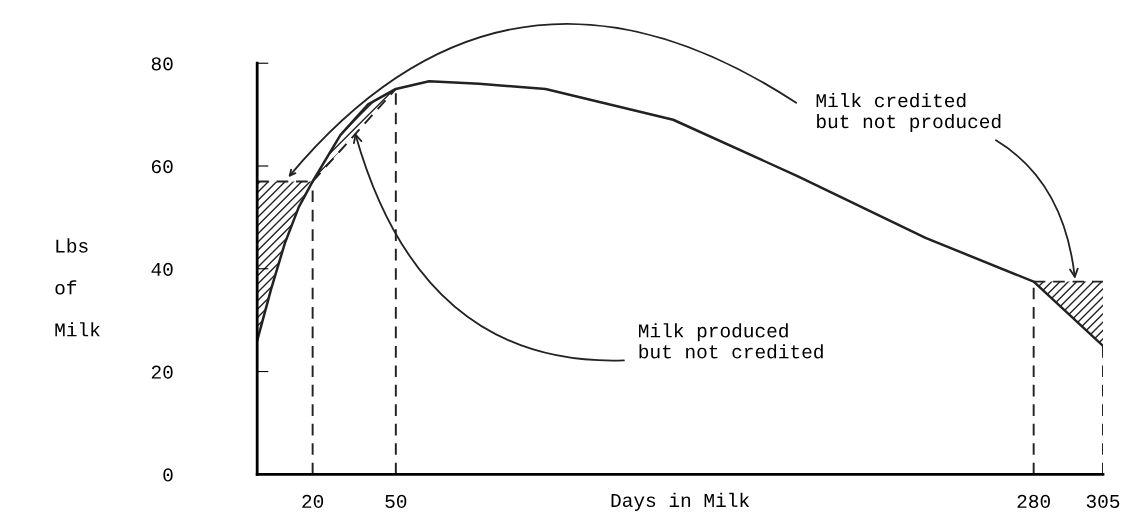  Describe the element at coordinates (396, 501) in the screenshot. I see `x-tick-label: 50` at that location.